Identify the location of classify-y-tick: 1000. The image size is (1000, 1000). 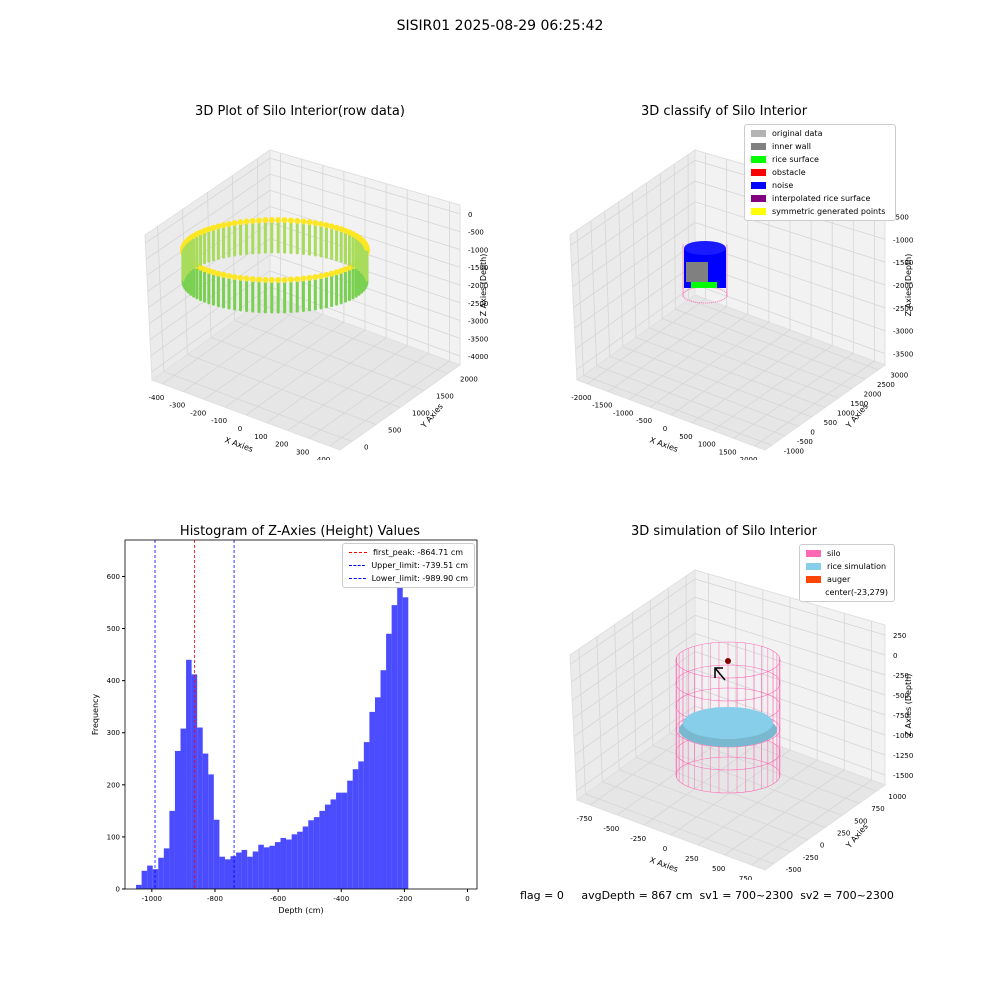
(846, 414).